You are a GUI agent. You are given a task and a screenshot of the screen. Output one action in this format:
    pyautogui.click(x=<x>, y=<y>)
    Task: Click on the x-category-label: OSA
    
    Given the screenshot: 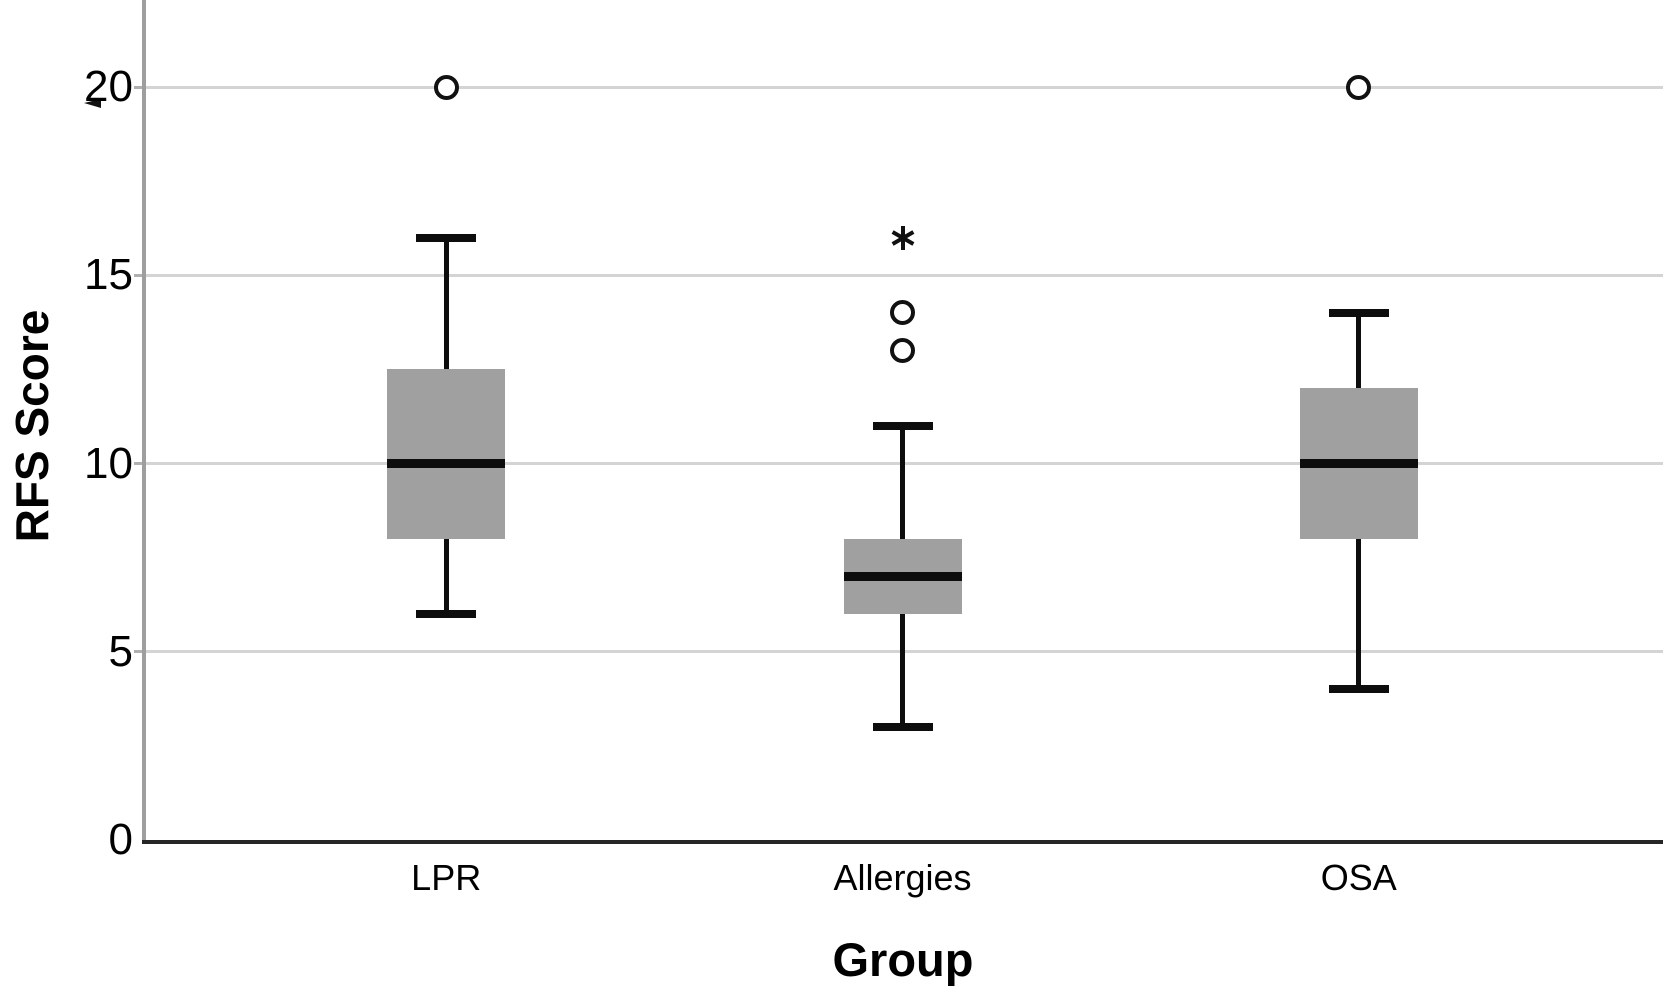 What is the action you would take?
    pyautogui.click(x=1358, y=877)
    